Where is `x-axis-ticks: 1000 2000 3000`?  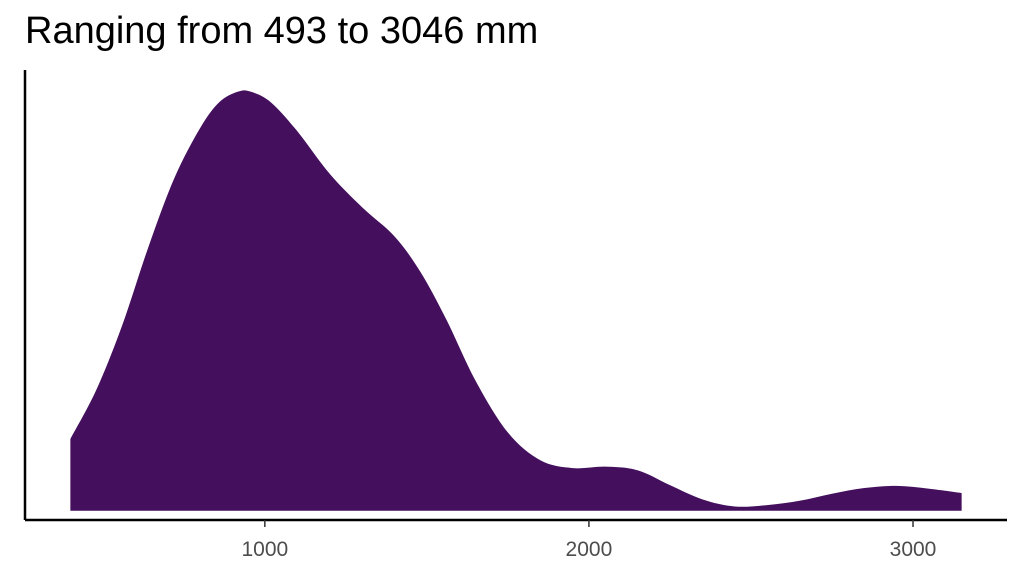
x-axis-ticks: 1000 2000 3000 is located at coordinates (588, 540).